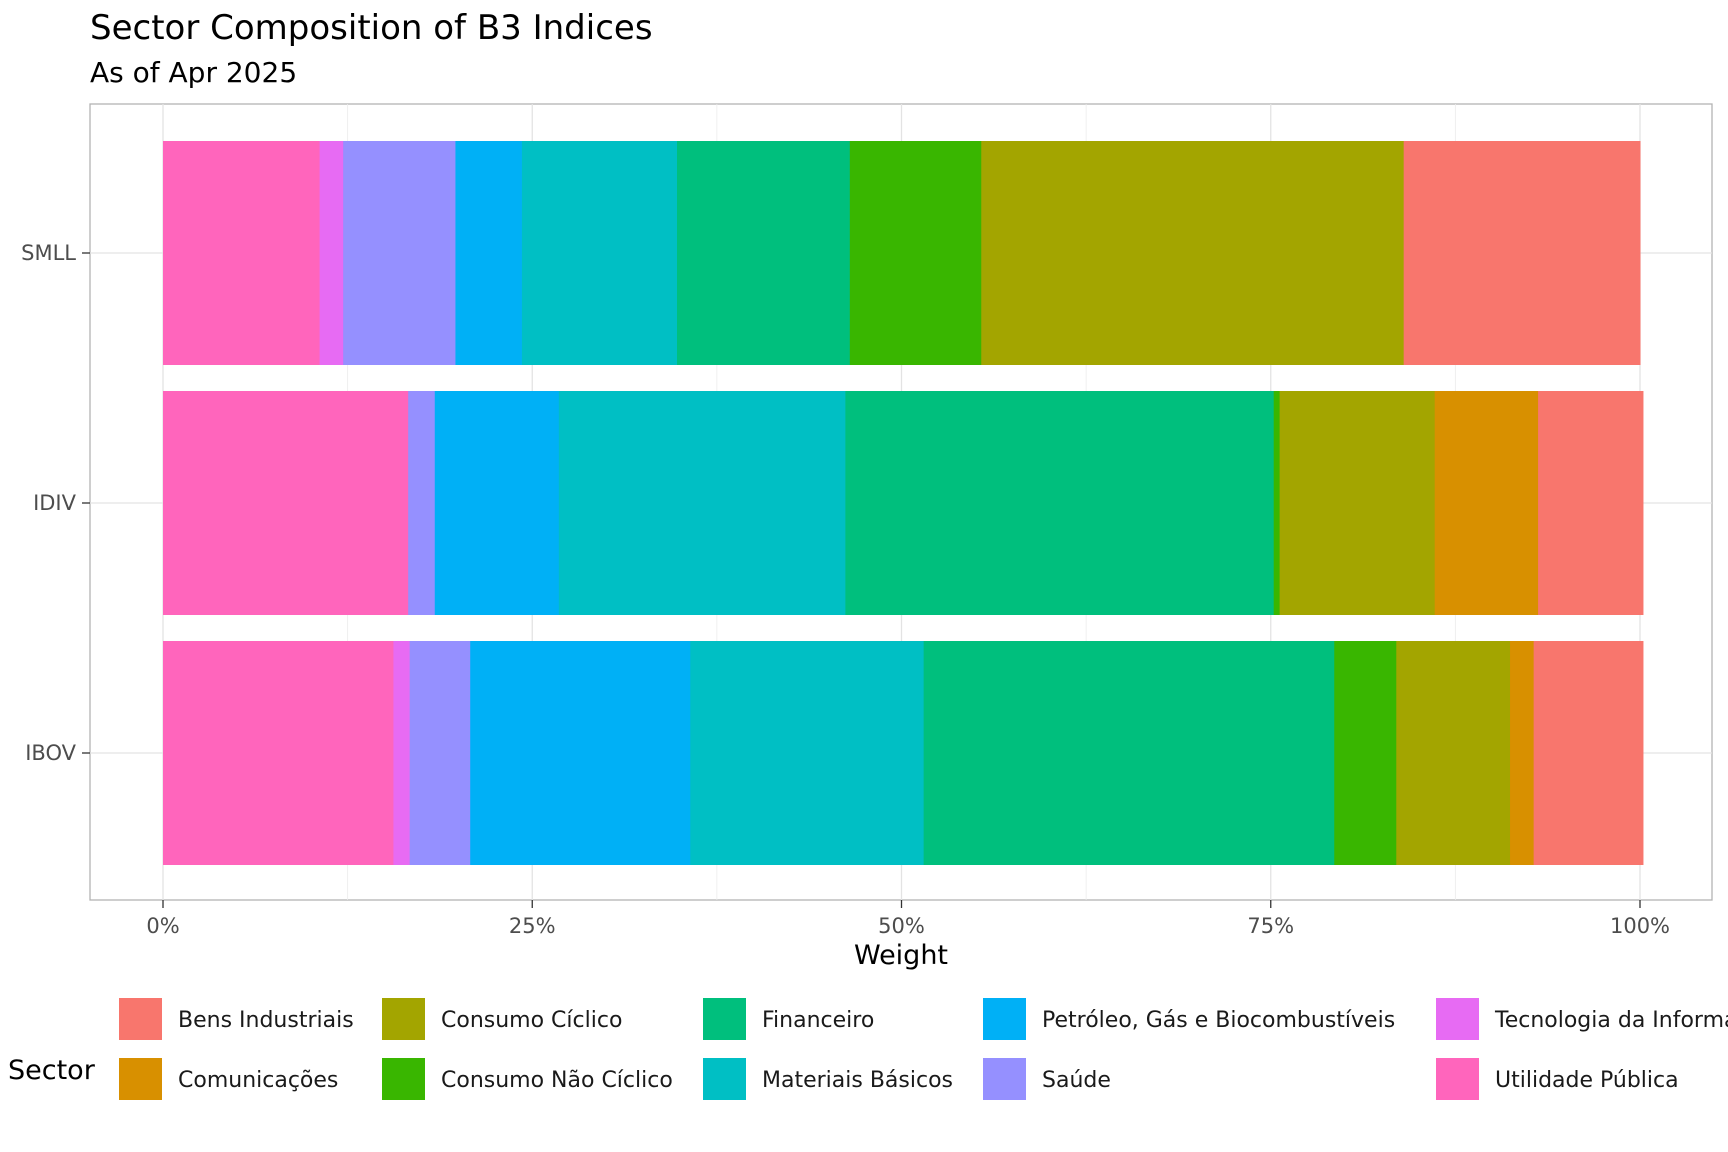 This screenshot has height=1152, width=1728. What do you see at coordinates (1640, 926) in the screenshot?
I see `x-tick-label: 100%` at bounding box center [1640, 926].